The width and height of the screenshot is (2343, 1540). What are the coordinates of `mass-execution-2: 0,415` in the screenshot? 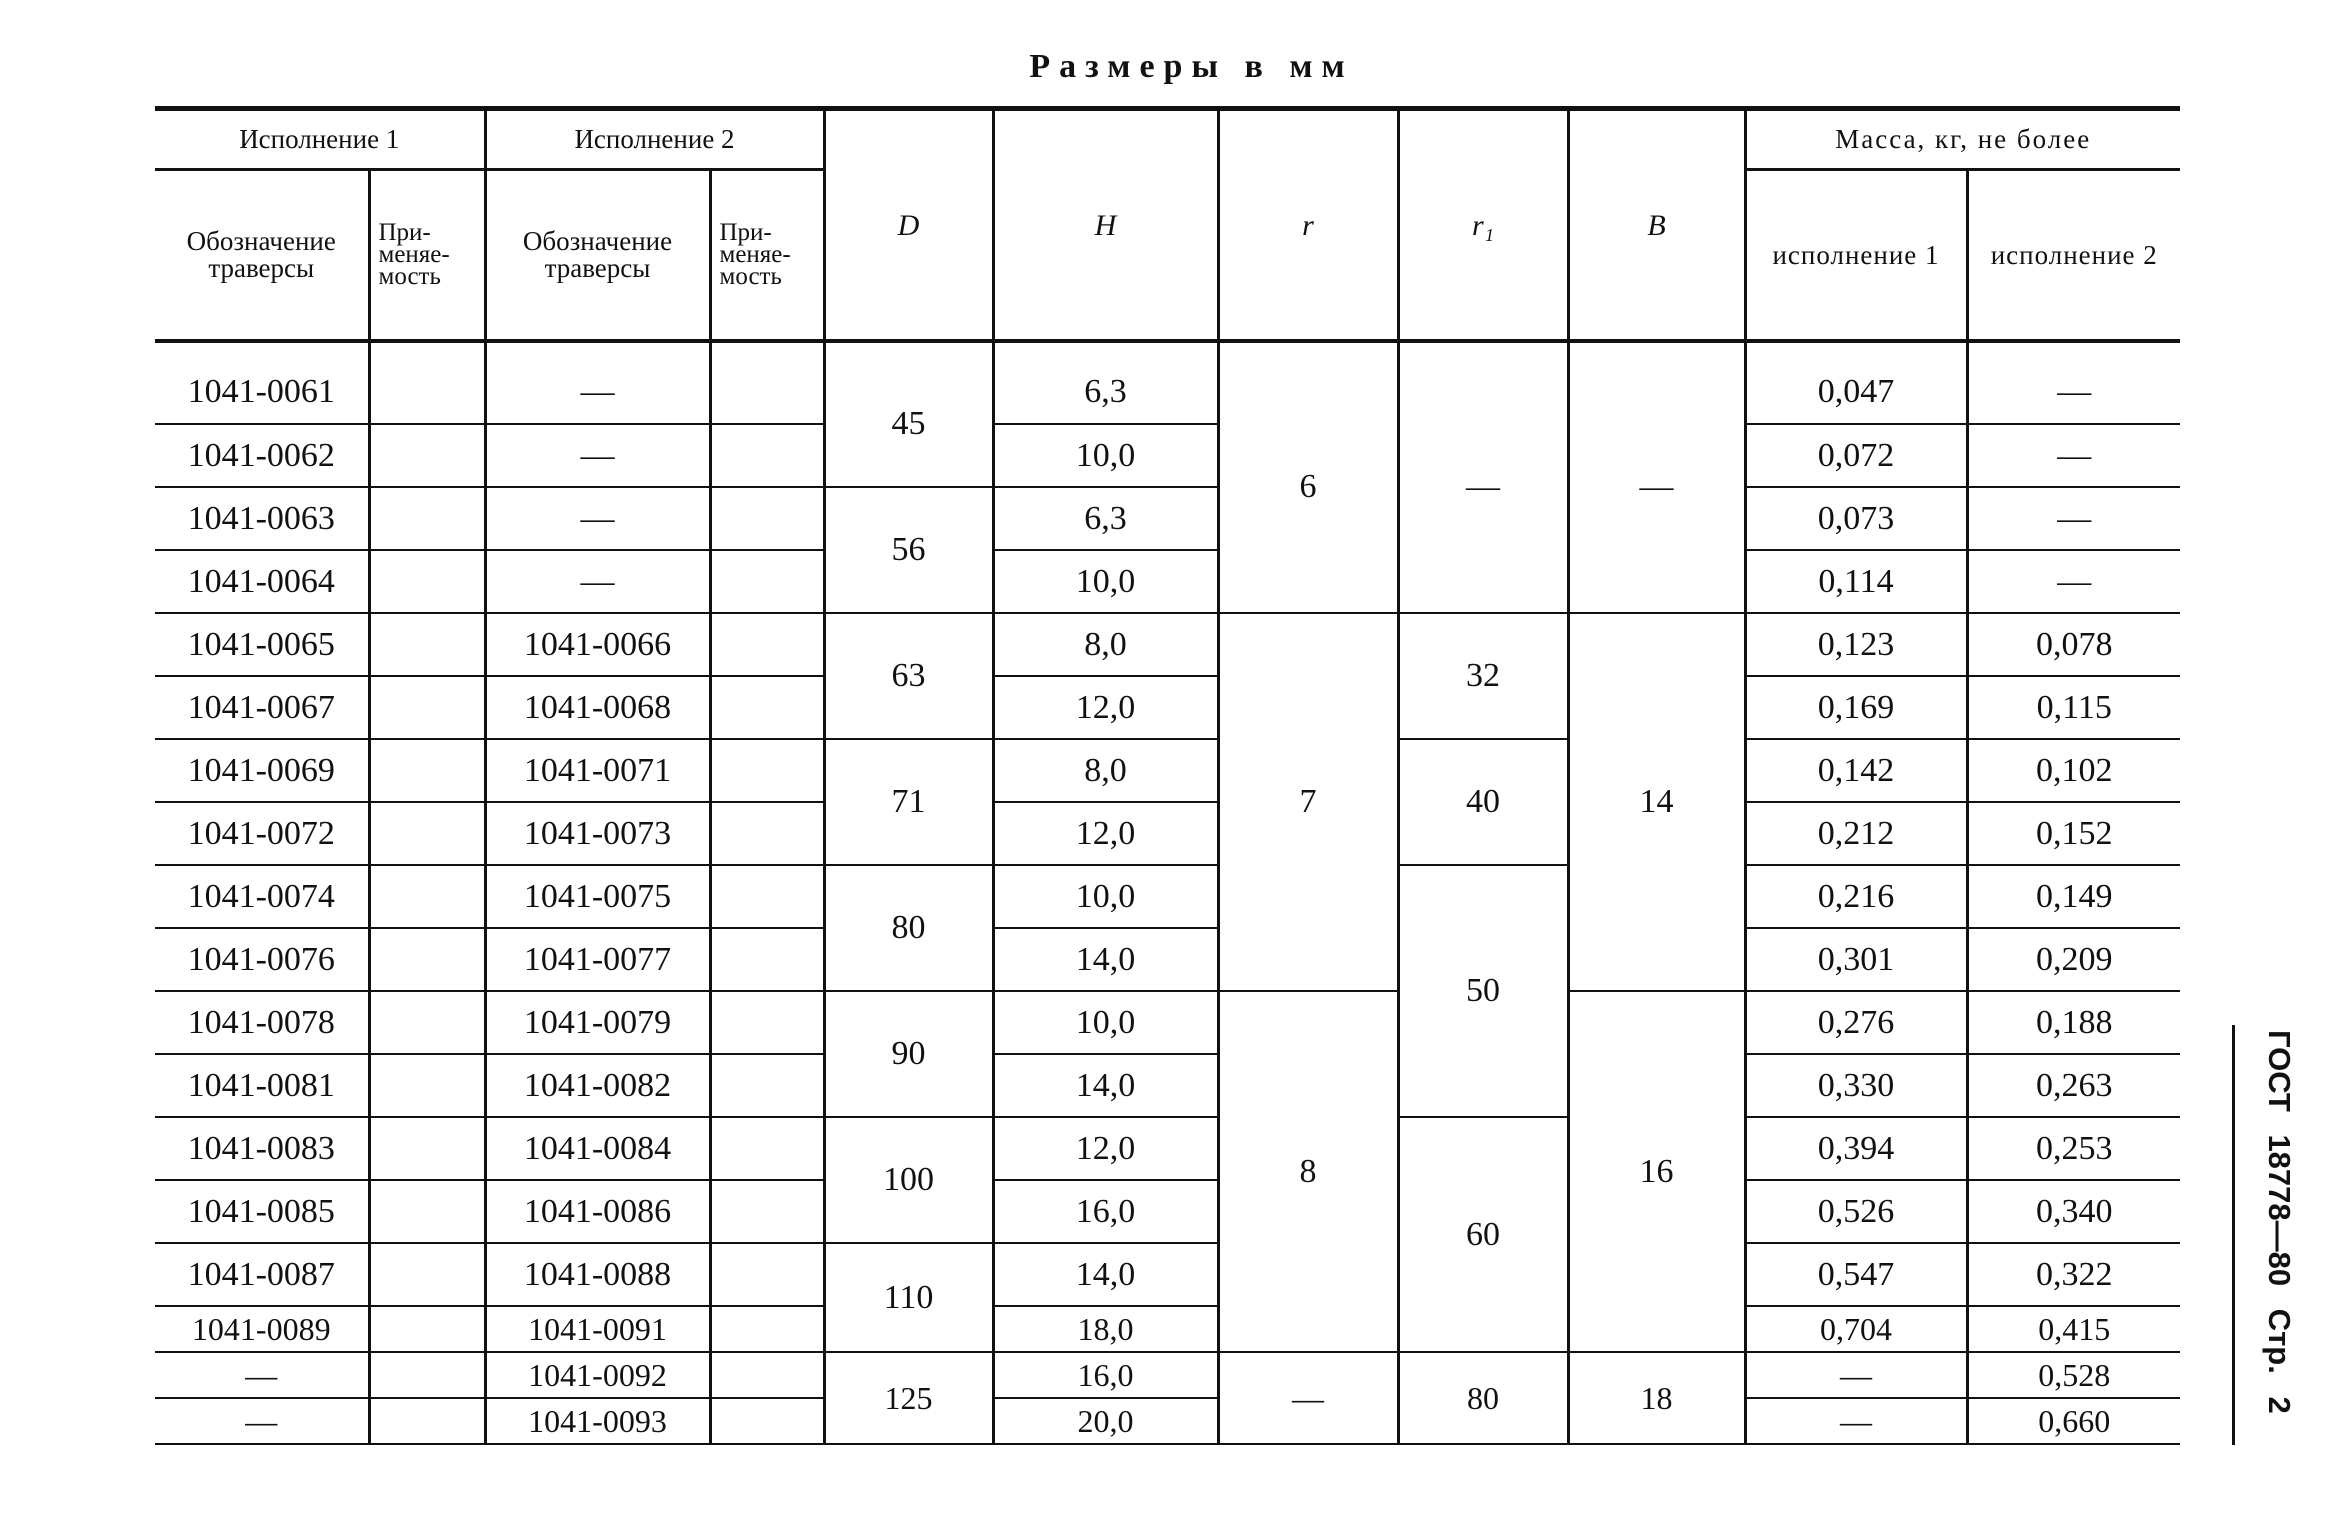 It's located at (2072, 1329).